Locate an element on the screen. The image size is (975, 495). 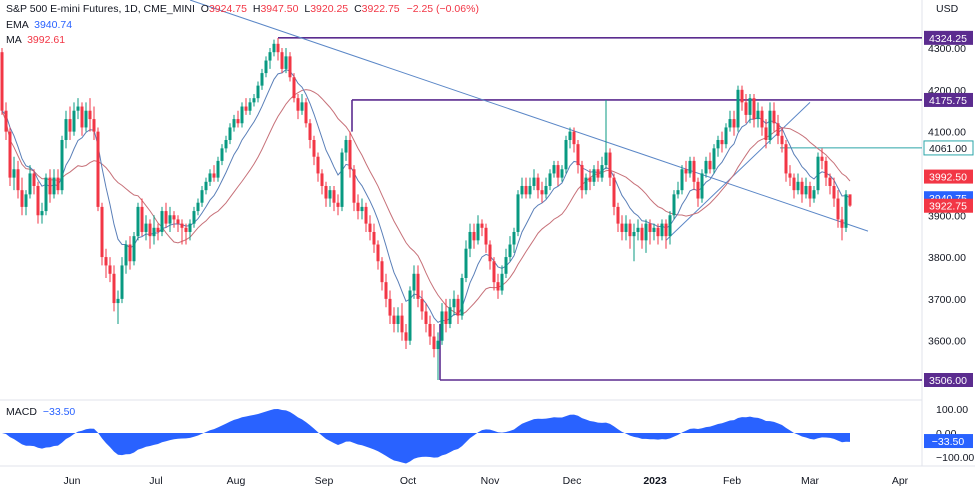
legend-macd-row: MACD −33.50 is located at coordinates (40, 412).